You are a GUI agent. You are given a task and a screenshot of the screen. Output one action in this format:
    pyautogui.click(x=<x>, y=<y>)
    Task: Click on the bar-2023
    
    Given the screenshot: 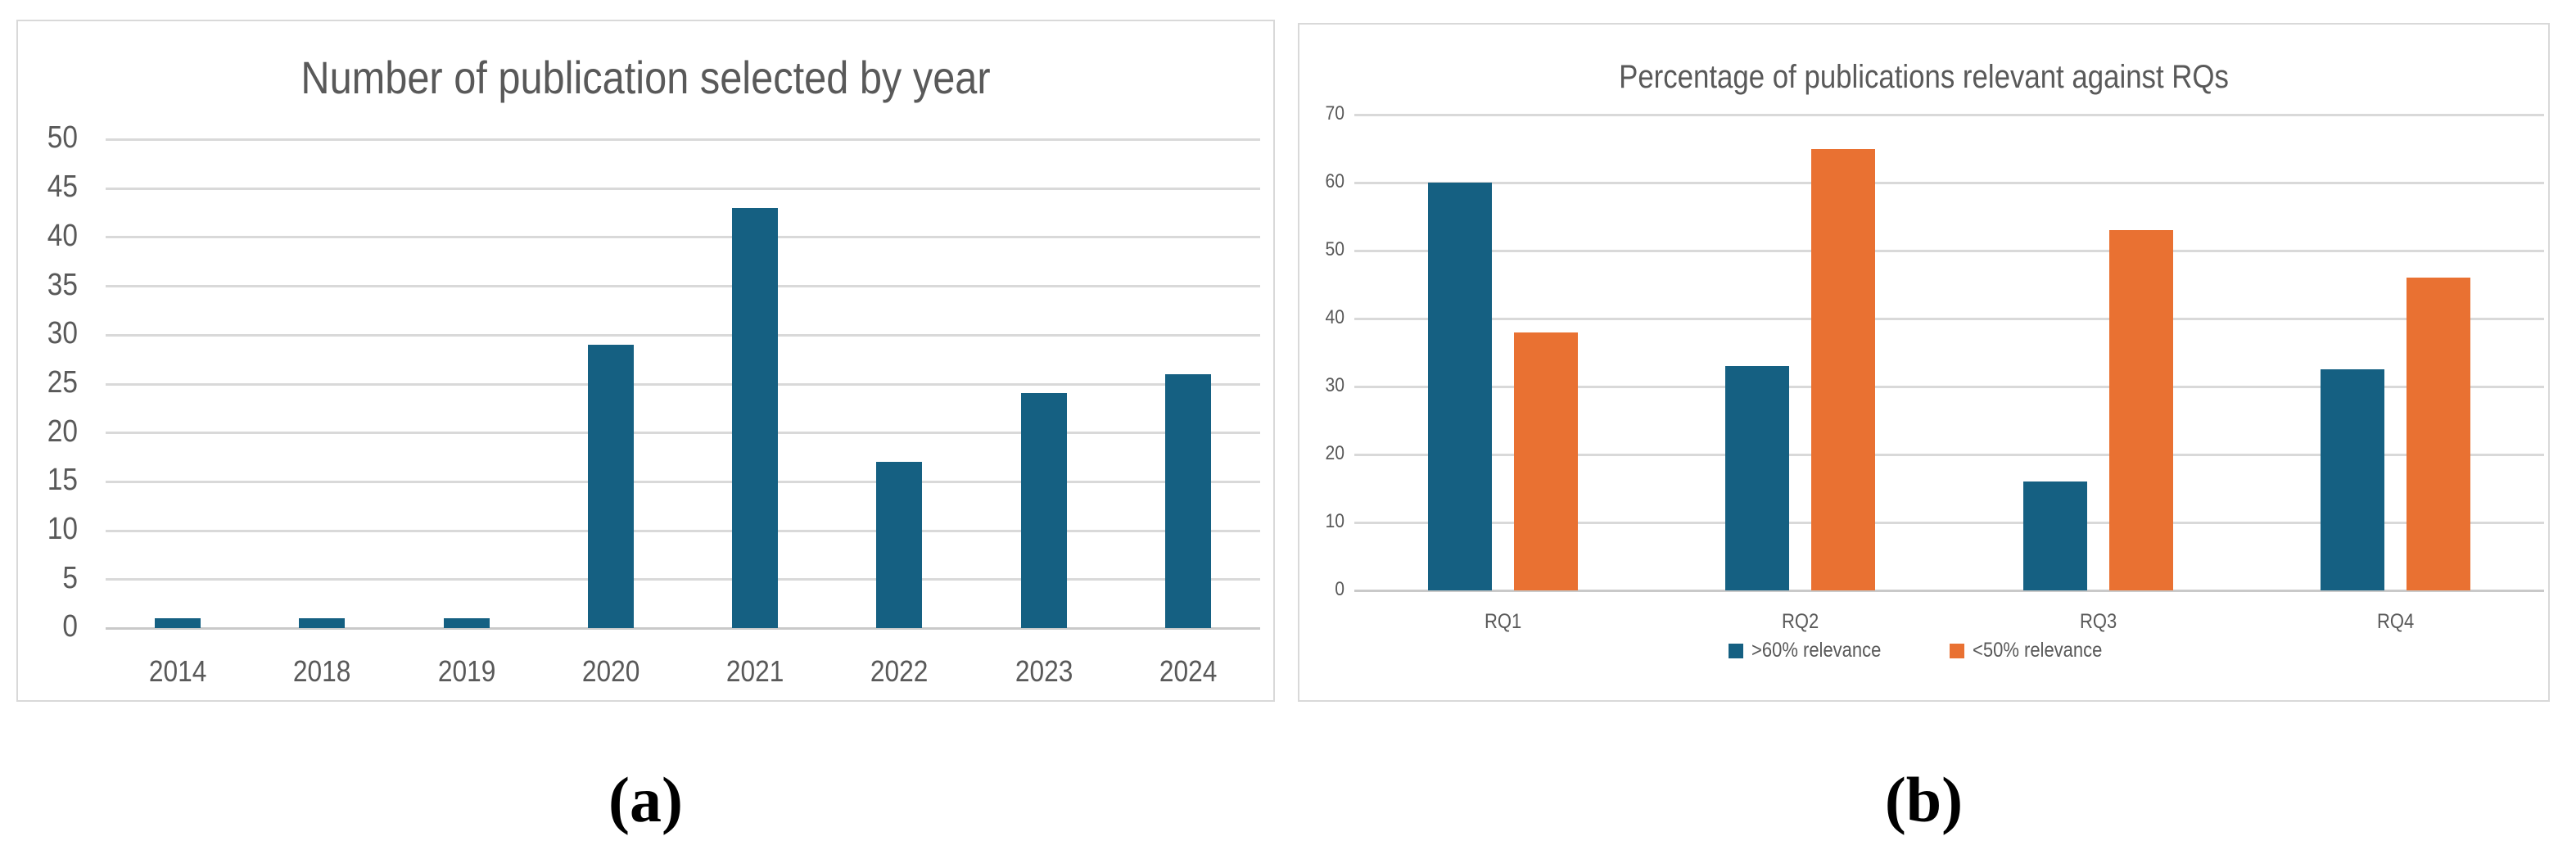 What is the action you would take?
    pyautogui.click(x=1043, y=510)
    